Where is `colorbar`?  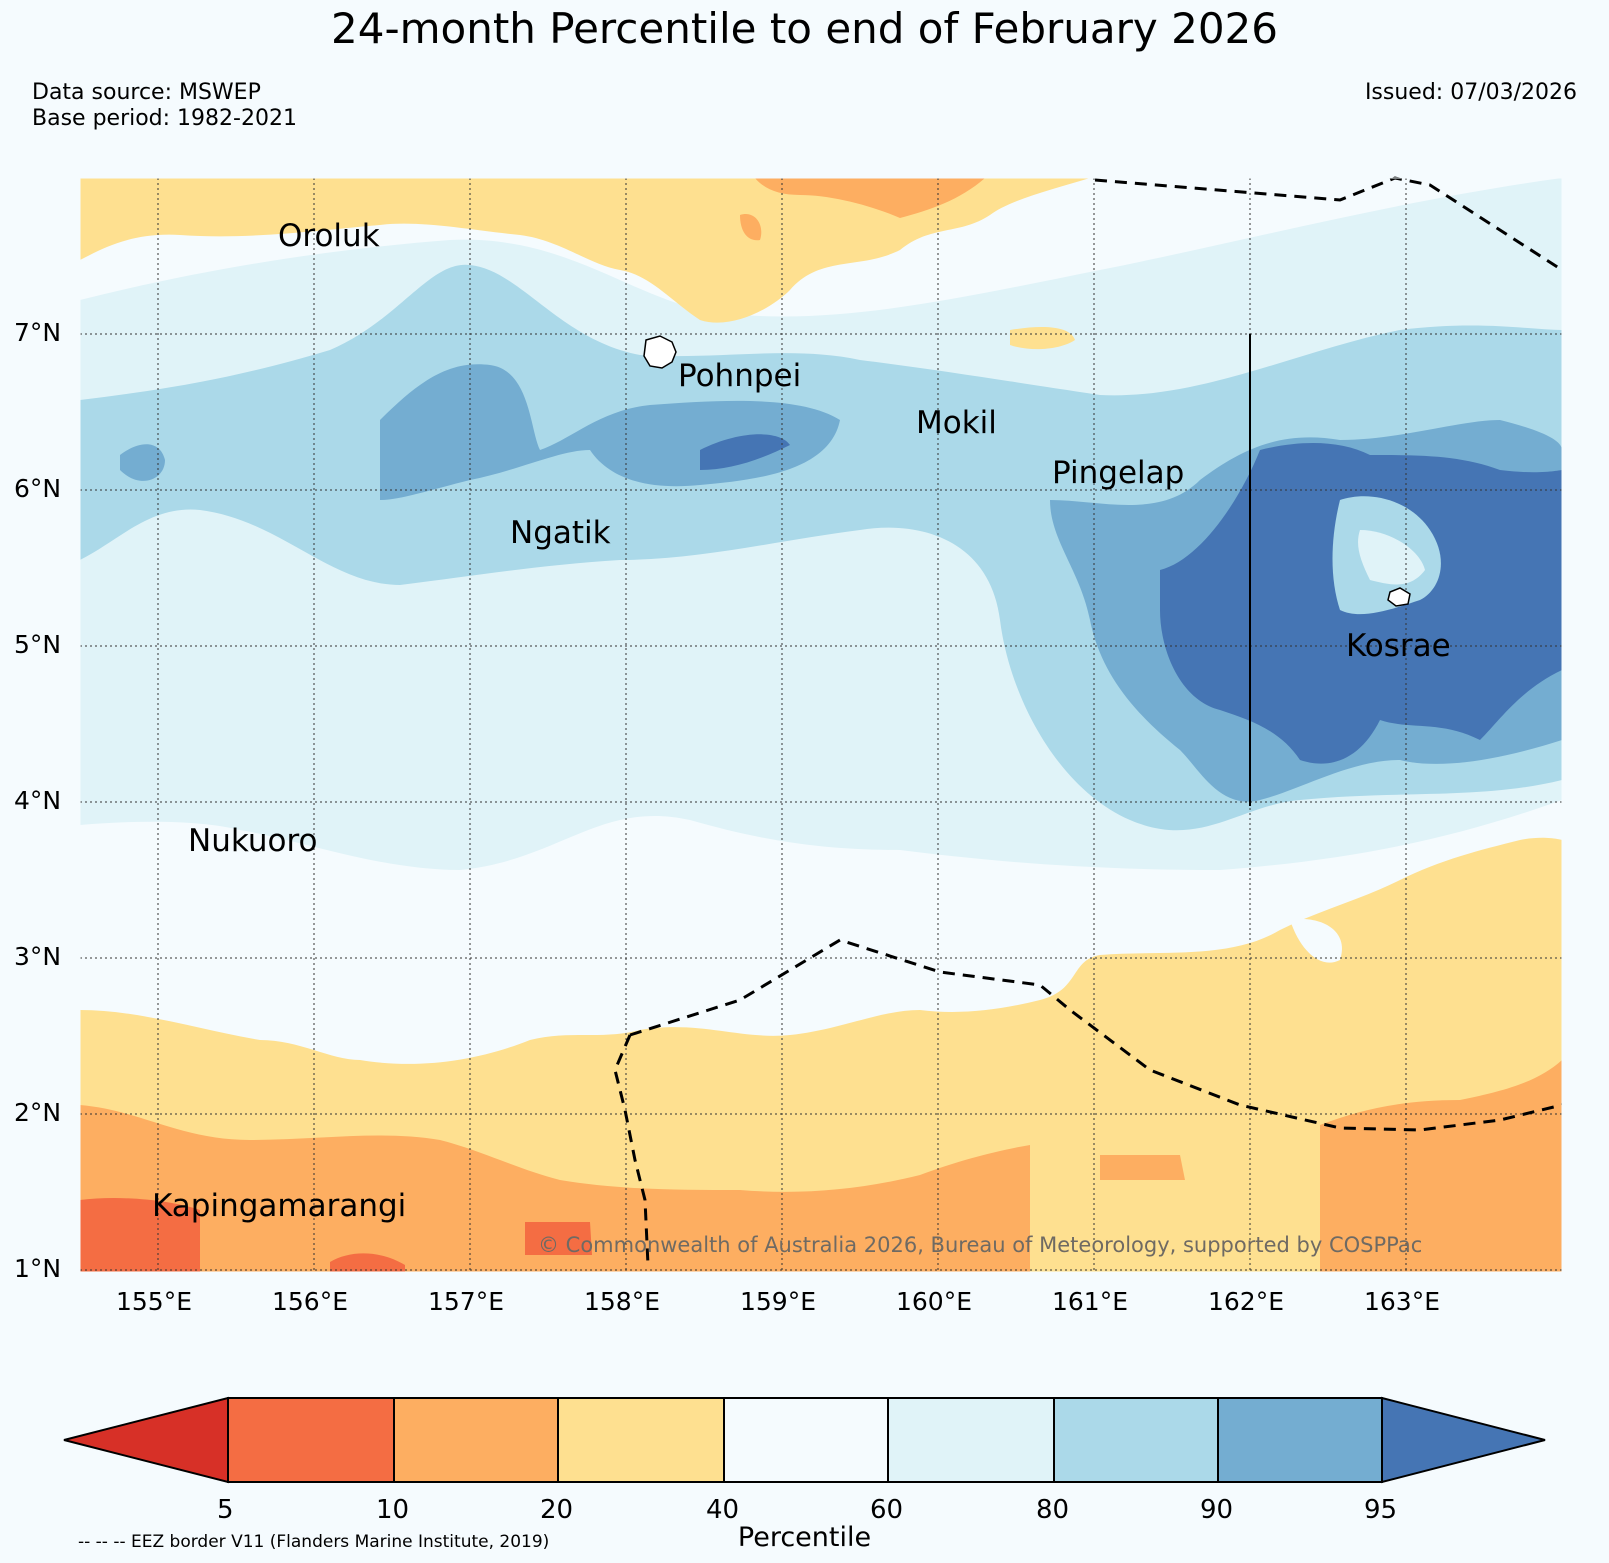 colorbar is located at coordinates (804, 1440).